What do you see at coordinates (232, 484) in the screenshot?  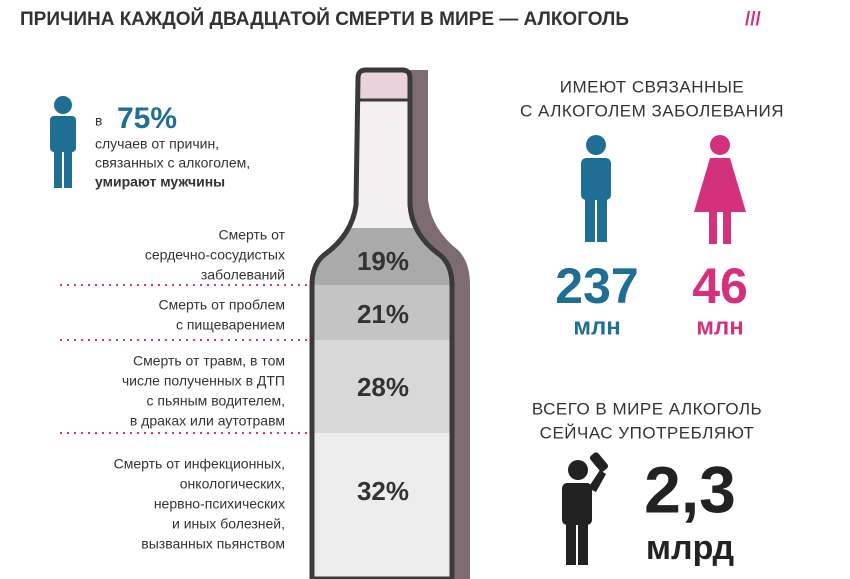 I see `cause-label: онкологических,` at bounding box center [232, 484].